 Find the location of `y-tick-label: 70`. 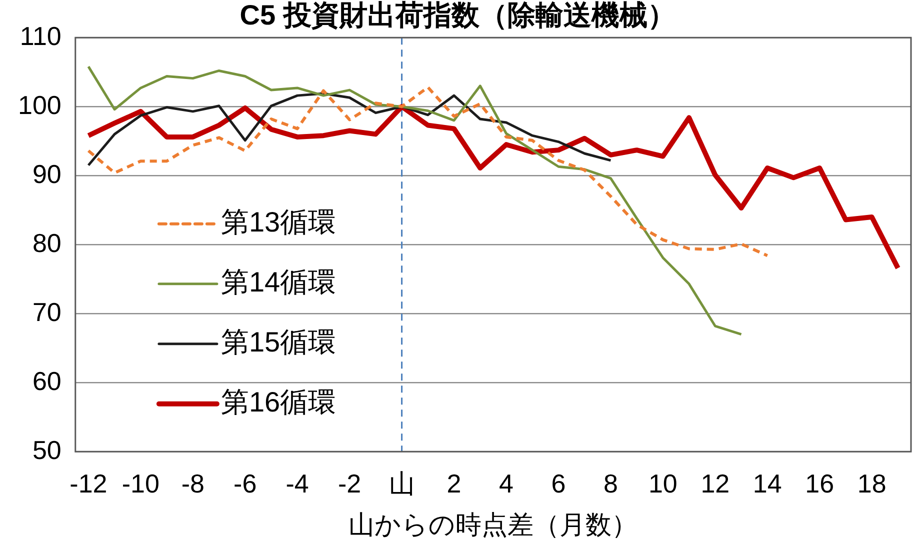

y-tick-label: 70 is located at coordinates (47, 311).